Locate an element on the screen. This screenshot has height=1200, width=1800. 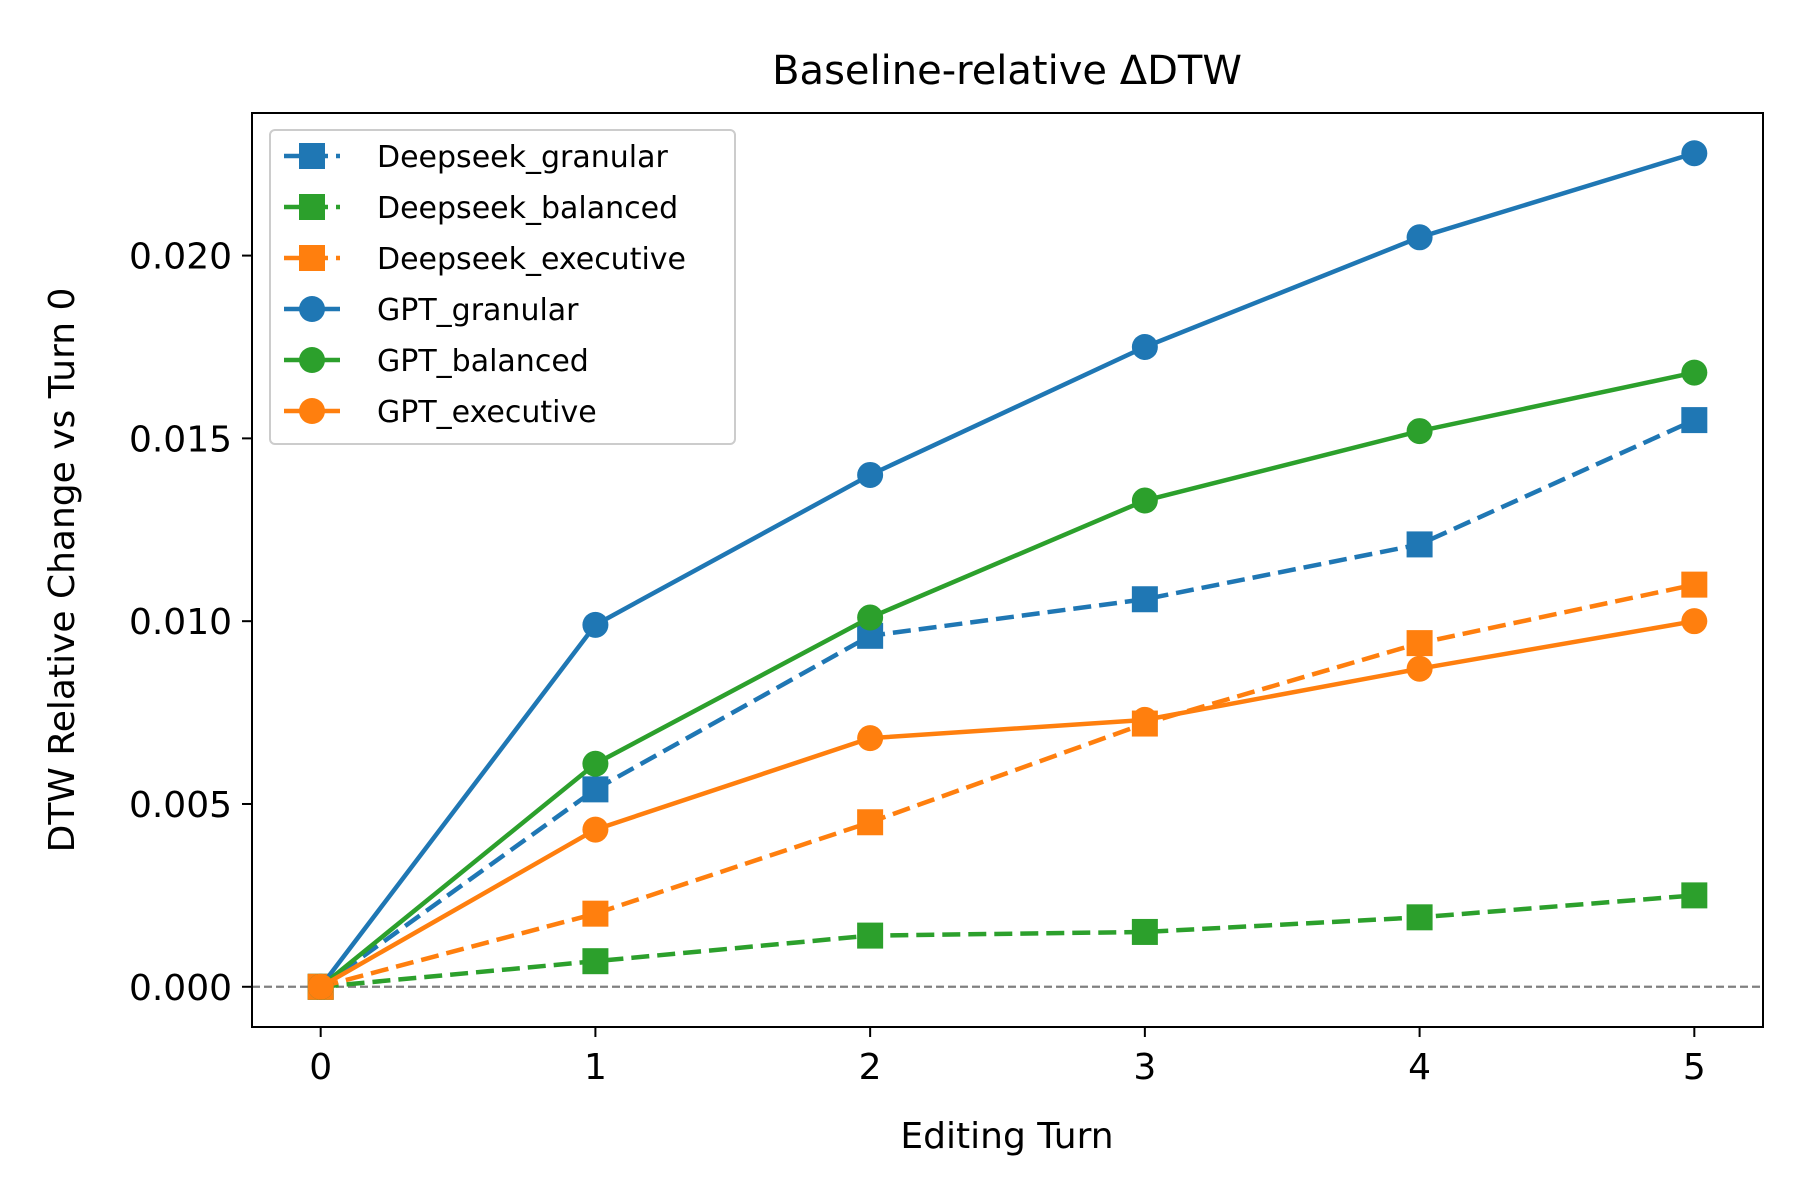
legend-marker-GPT_balanced is located at coordinates (312, 360).